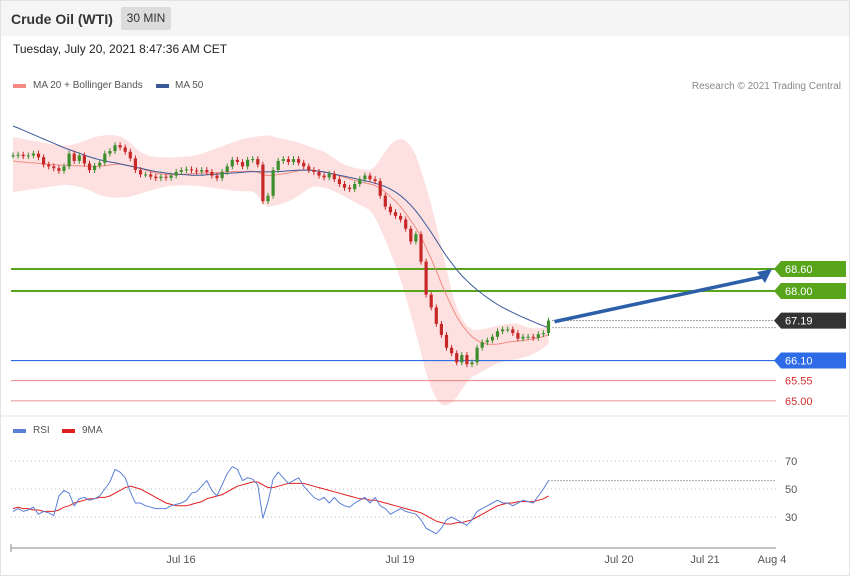 The width and height of the screenshot is (850, 576). I want to click on level-label-68.60: 68.60, so click(799, 270).